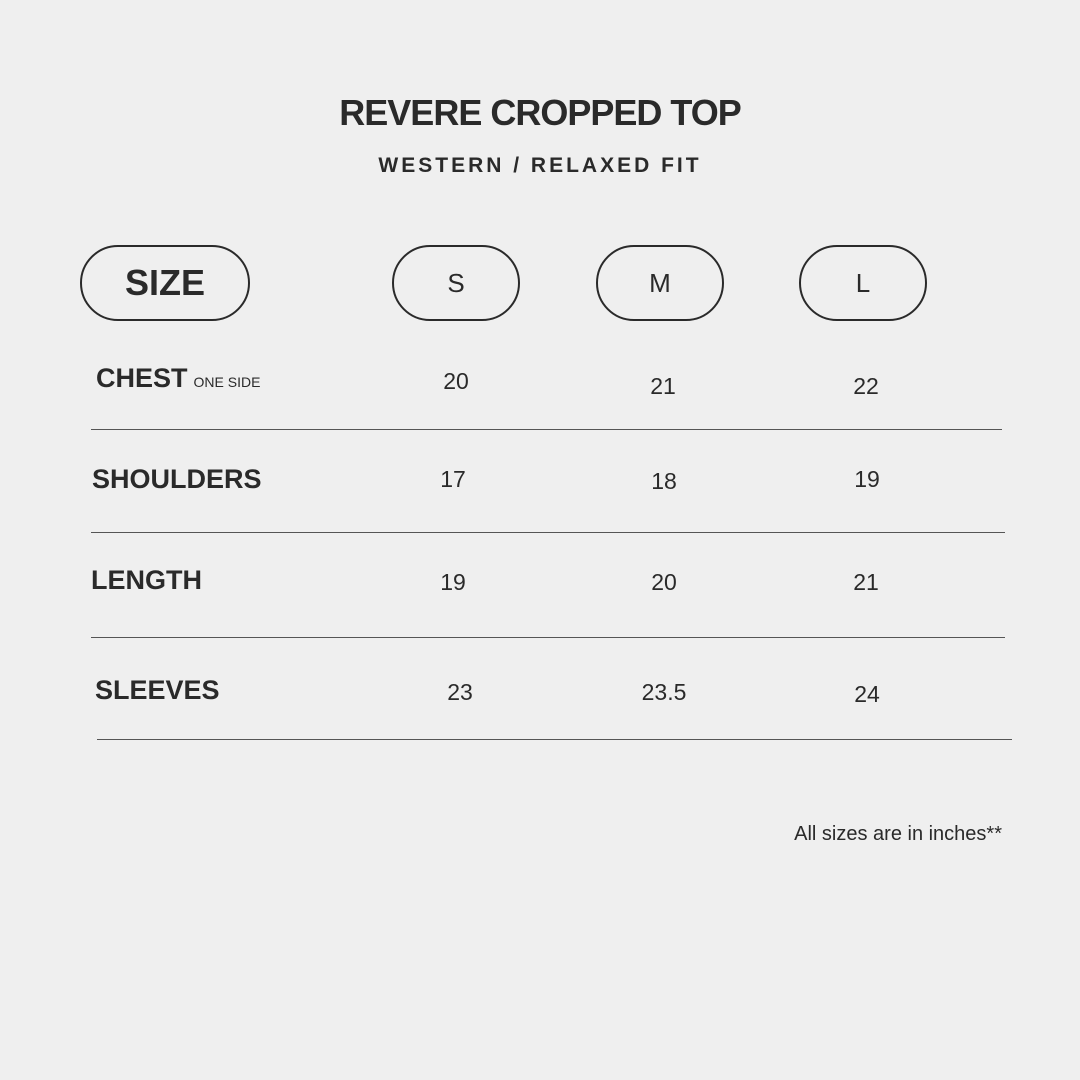 The image size is (1080, 1080). What do you see at coordinates (456, 283) in the screenshot?
I see `size-s-header: S` at bounding box center [456, 283].